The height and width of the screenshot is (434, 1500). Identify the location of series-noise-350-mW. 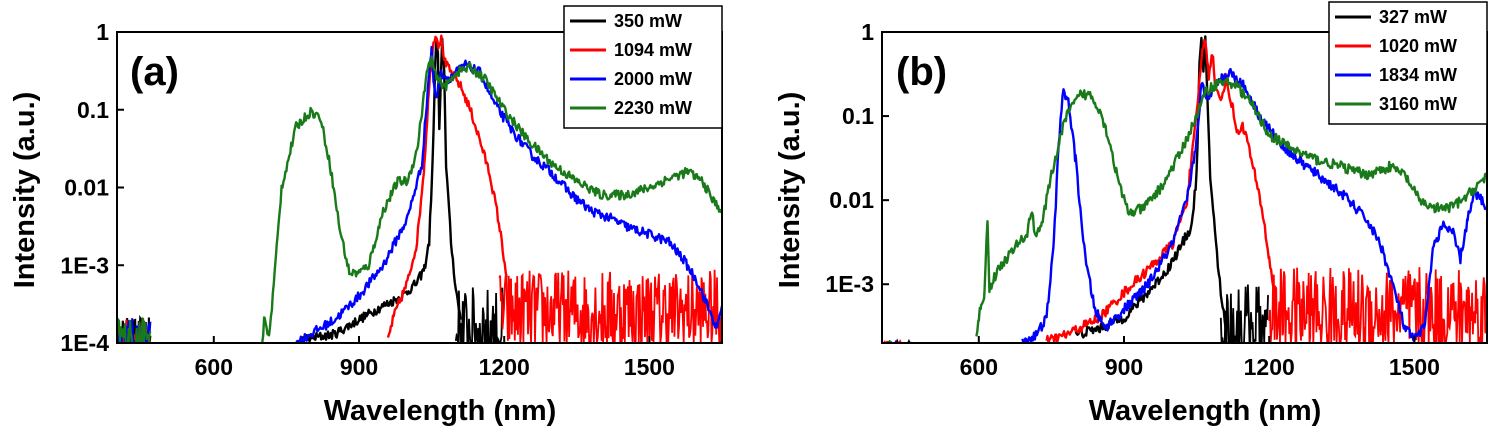
(479, 315).